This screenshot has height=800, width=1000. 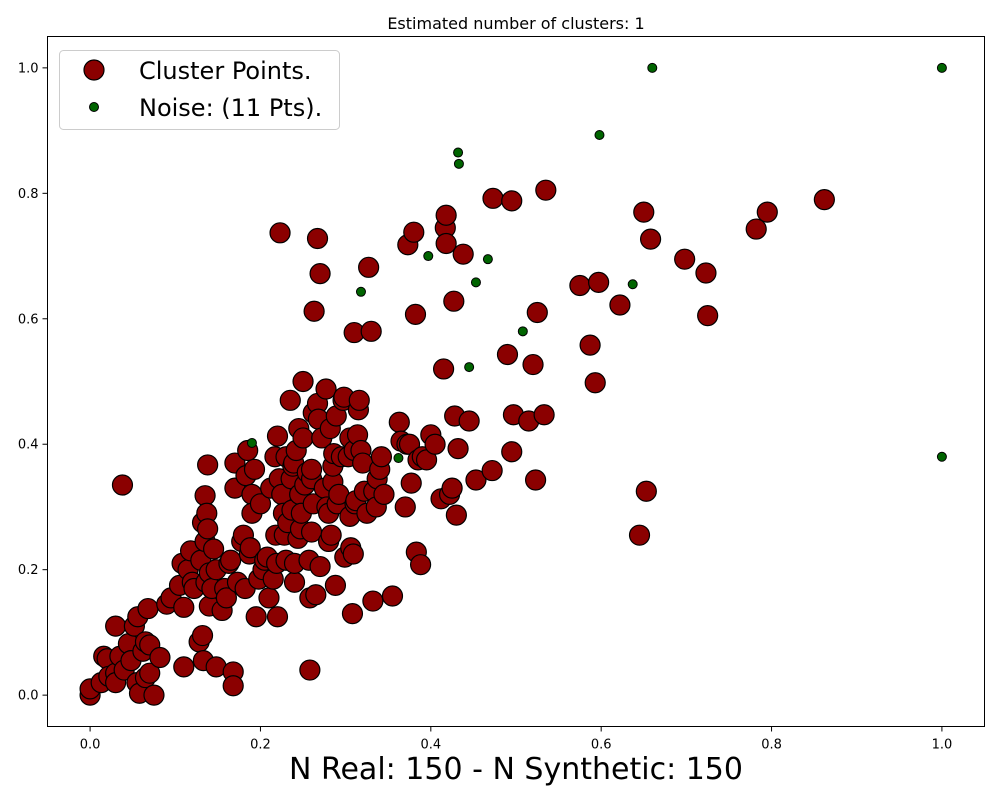 What do you see at coordinates (33, 382) in the screenshot?
I see `y-axis-ticks: 0.0 0.2 0.4 0.6 0.8 1.0` at bounding box center [33, 382].